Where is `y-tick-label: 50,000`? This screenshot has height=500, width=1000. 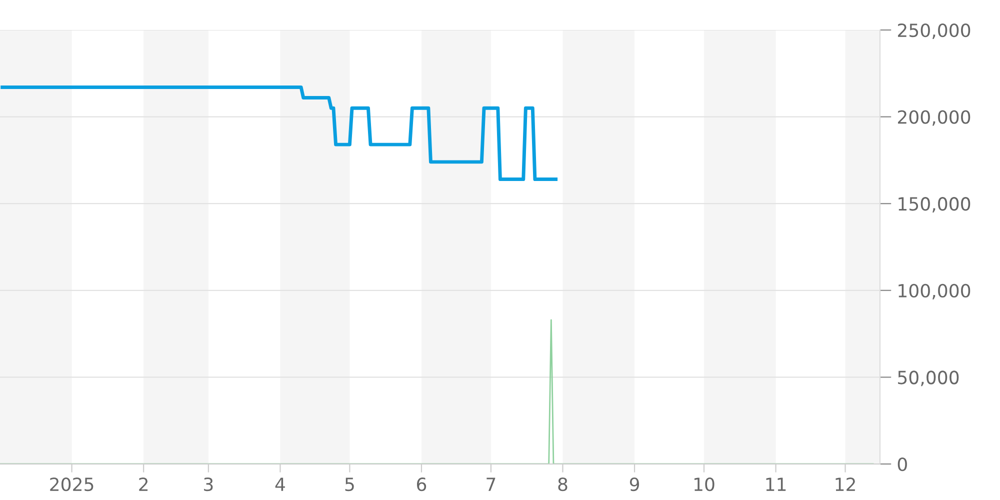
y-tick-label: 50,000 is located at coordinates (928, 378).